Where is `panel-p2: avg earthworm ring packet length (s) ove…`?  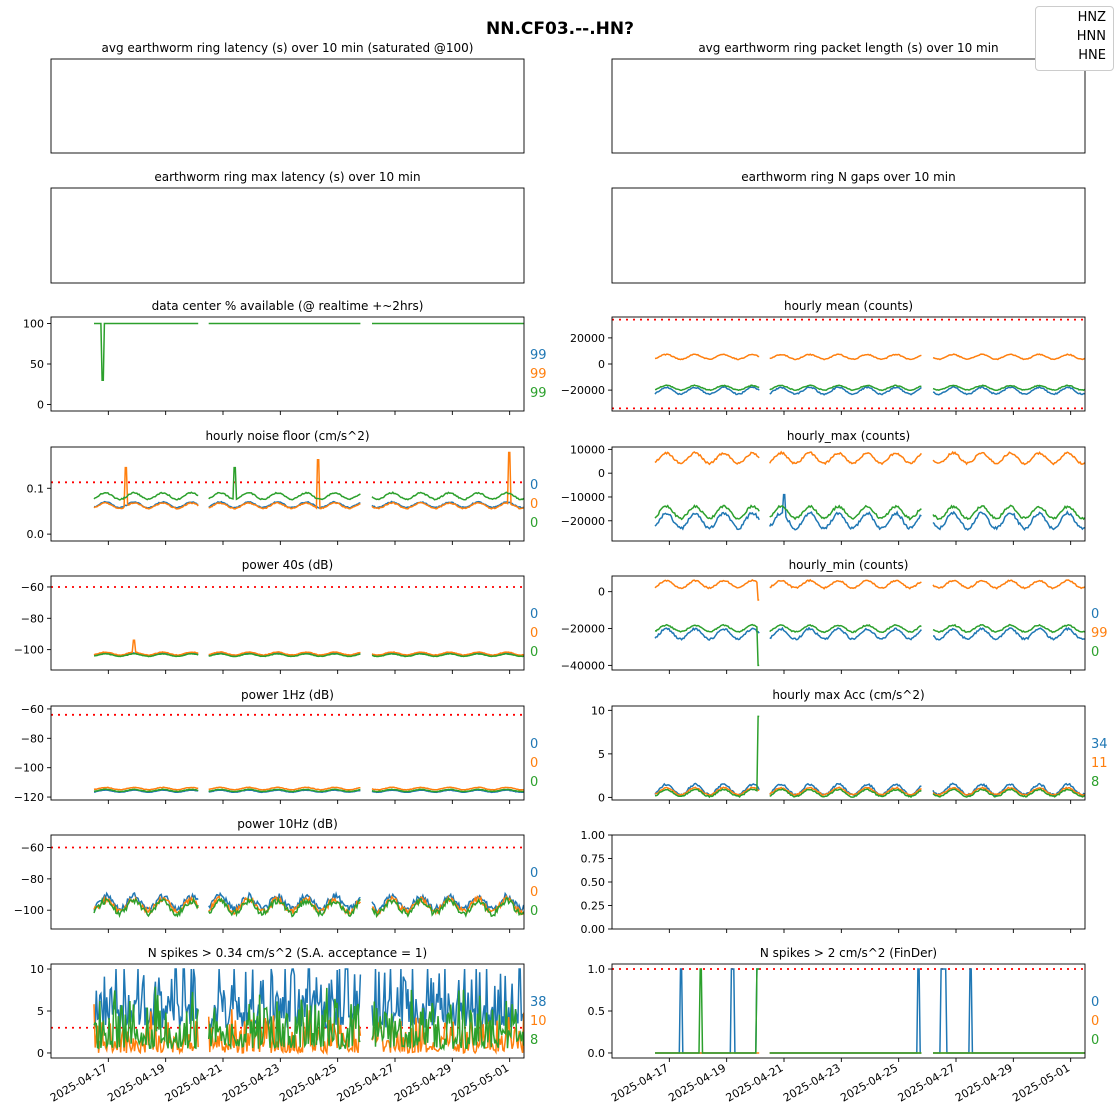
panel-p2: avg earthworm ring packet length (s) ove… is located at coordinates (848, 97).